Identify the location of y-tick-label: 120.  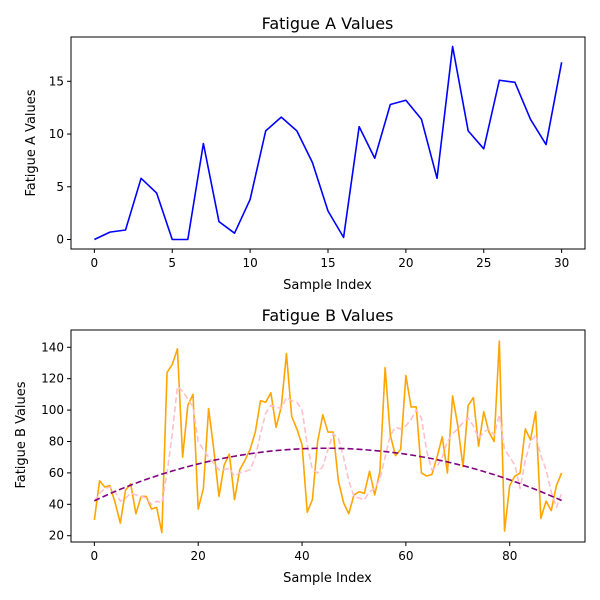
(52, 379).